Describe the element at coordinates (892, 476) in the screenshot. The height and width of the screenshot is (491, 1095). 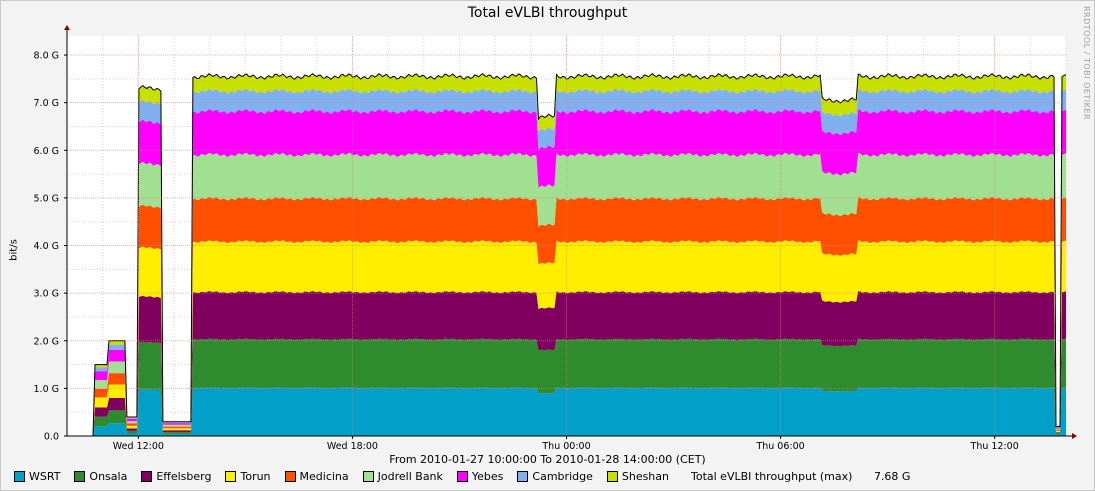
I see `legend-total-value: 7.68 G` at that location.